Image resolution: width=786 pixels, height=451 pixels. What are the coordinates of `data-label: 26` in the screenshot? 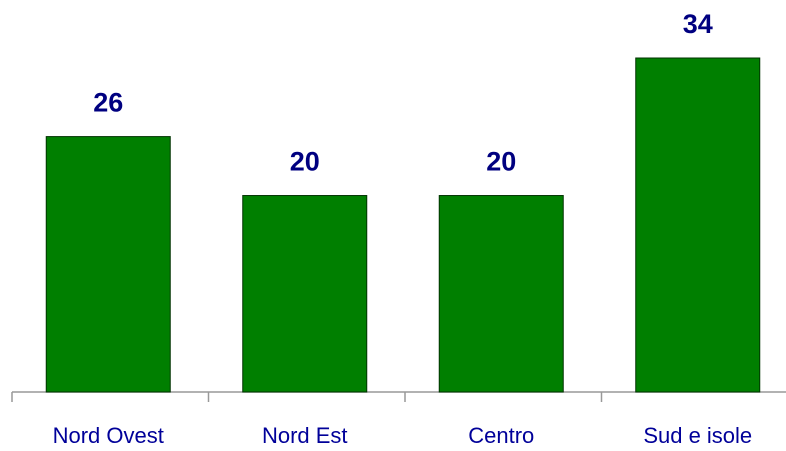 It's located at (108, 103).